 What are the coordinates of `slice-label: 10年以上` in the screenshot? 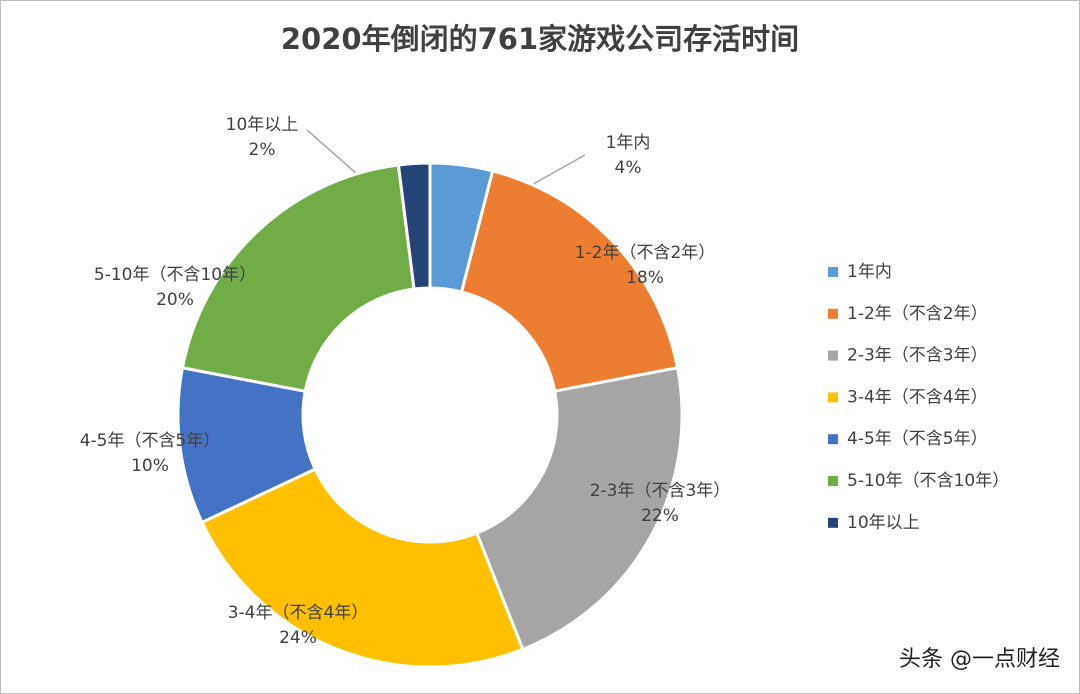 It's located at (262, 125).